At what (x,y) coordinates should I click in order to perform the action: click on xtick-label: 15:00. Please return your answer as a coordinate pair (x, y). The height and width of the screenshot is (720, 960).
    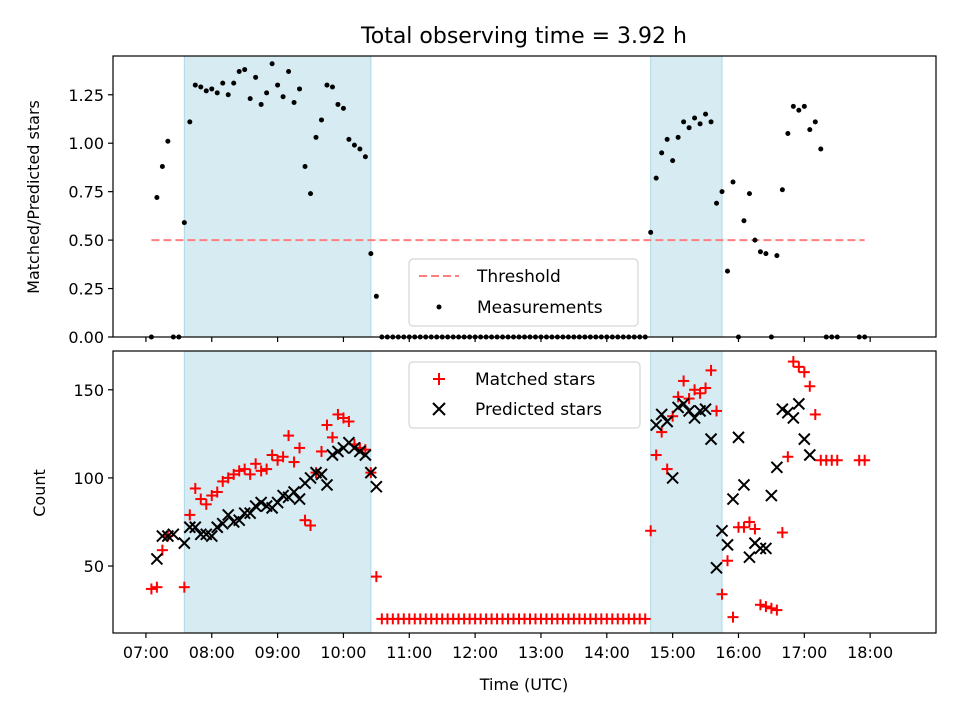
    Looking at the image, I should click on (673, 652).